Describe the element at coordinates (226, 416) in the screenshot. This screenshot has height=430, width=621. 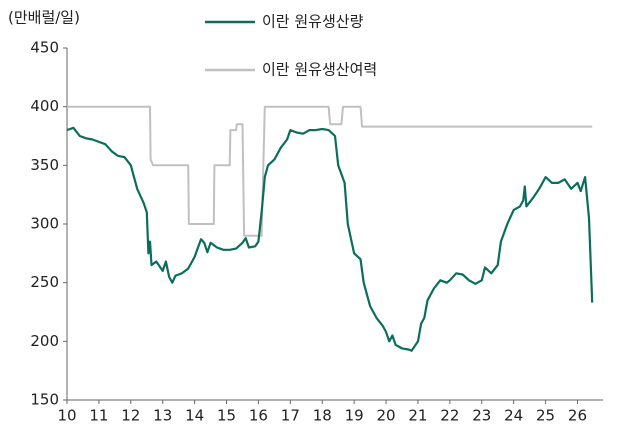
I see `x-tick-label: 15` at that location.